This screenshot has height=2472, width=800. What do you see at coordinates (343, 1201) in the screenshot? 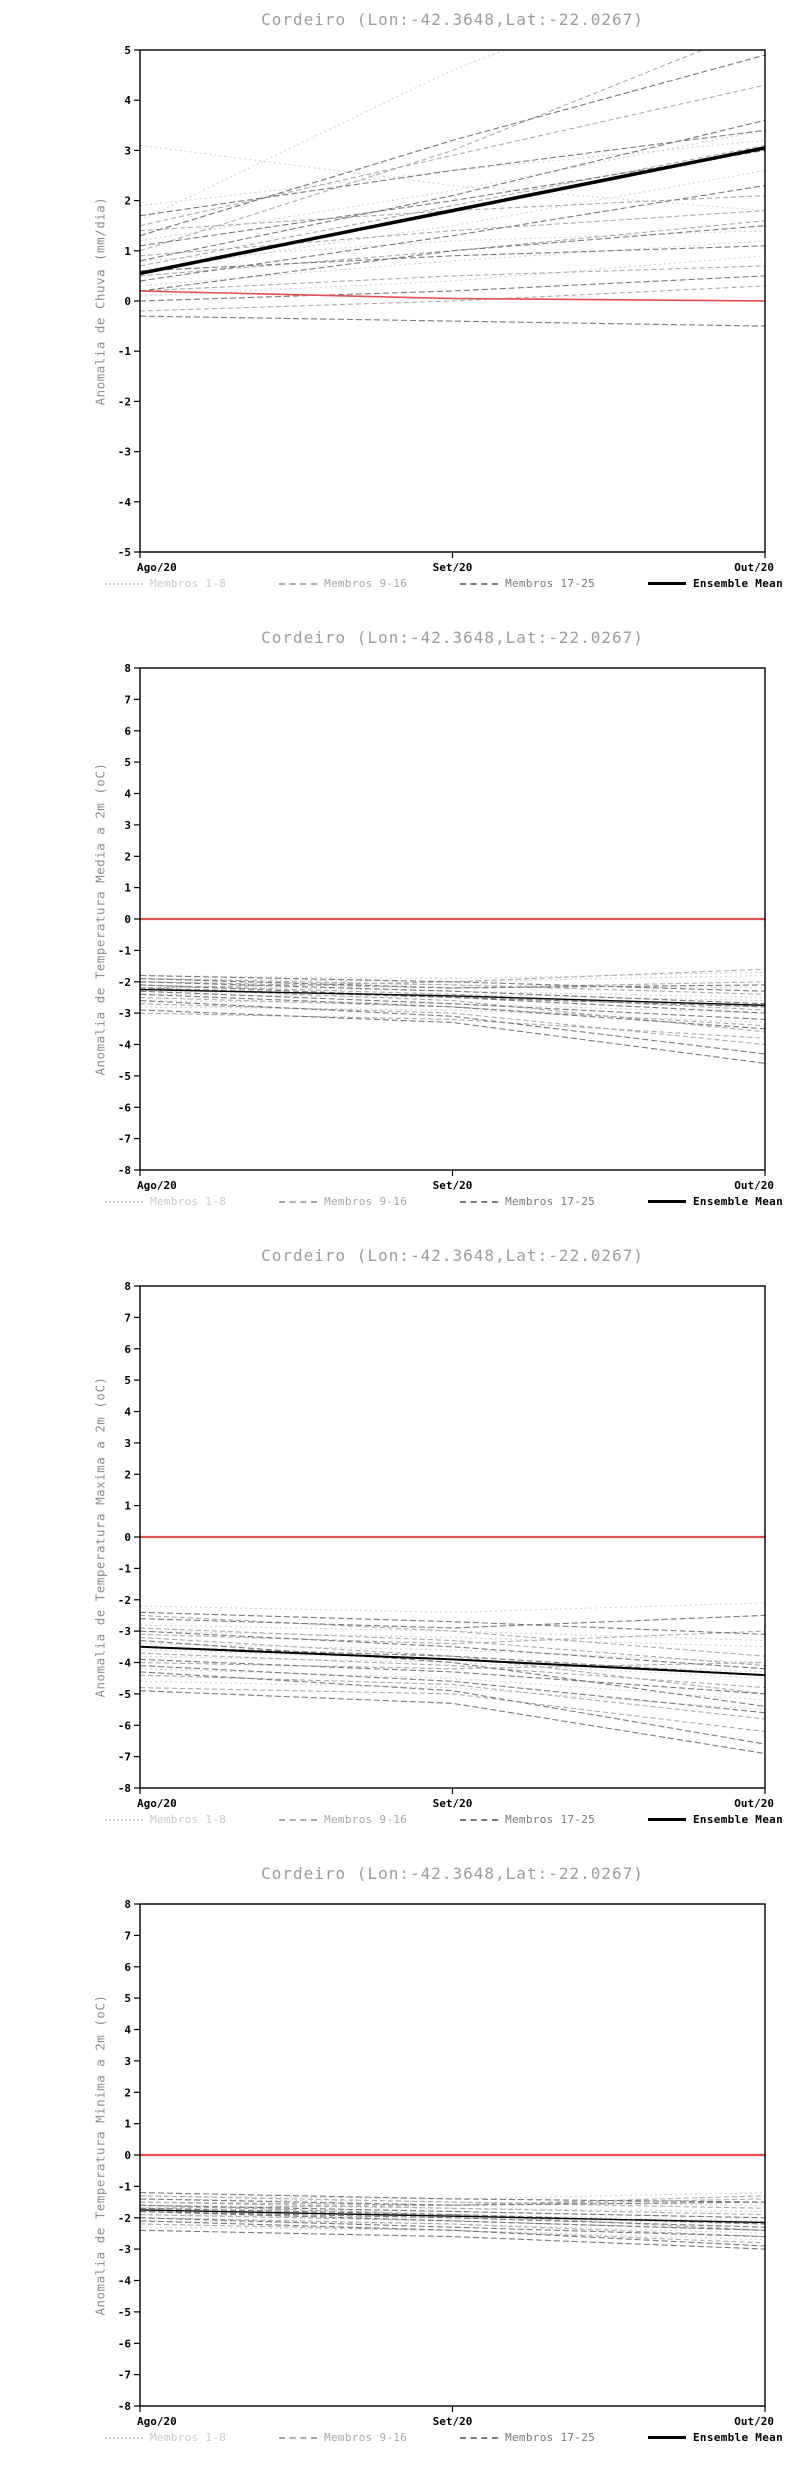
I see `legend-item-members-9-16: Membros 9-16` at bounding box center [343, 1201].